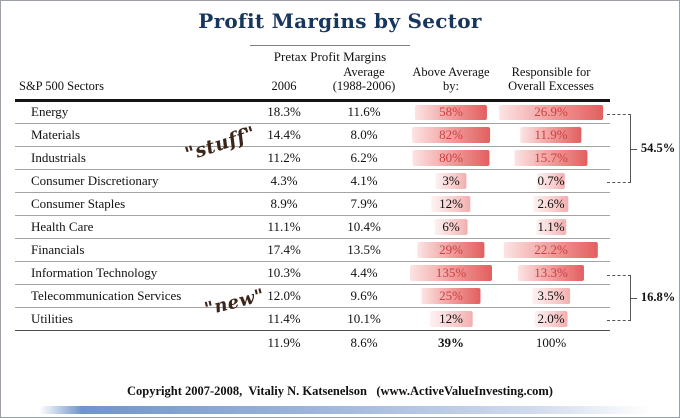 The image size is (680, 418). I want to click on cell-responsible: 13.3%, so click(551, 273).